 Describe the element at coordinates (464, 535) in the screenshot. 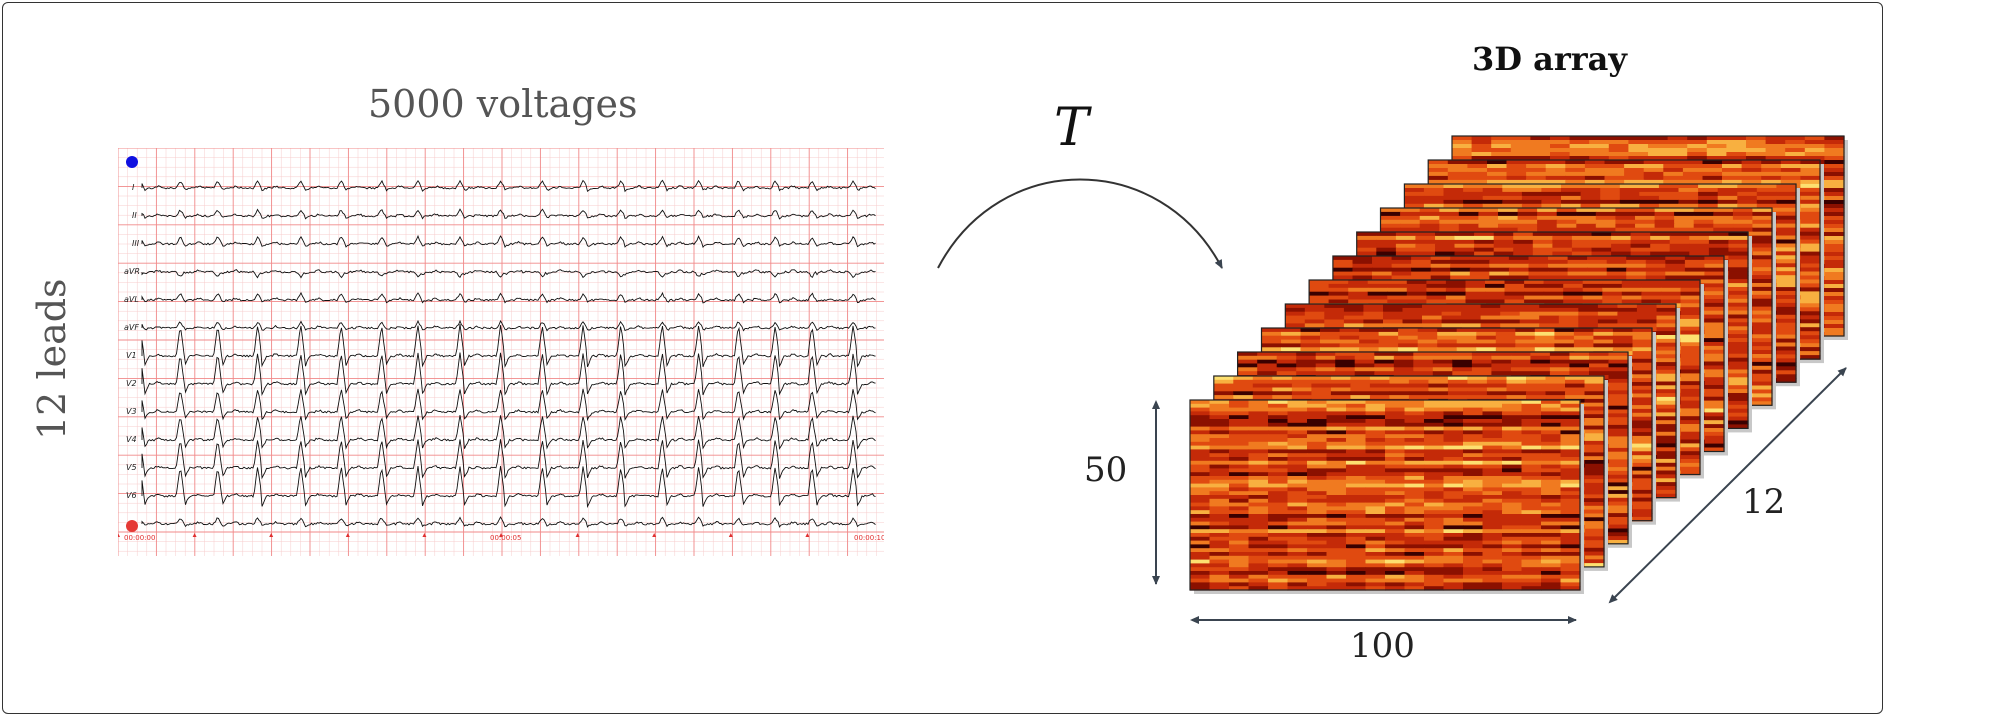

I see `ecg-time-ticks` at that location.